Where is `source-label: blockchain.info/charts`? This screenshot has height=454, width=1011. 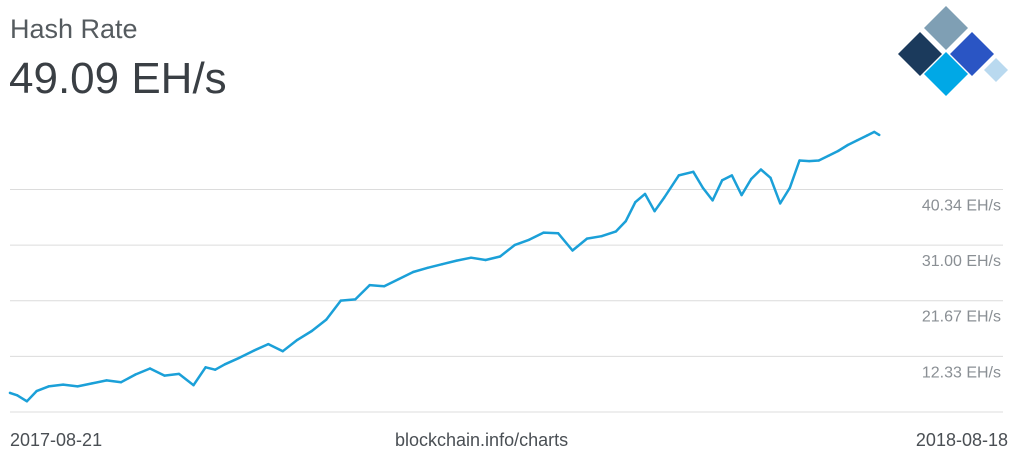 source-label: blockchain.info/charts is located at coordinates (482, 440).